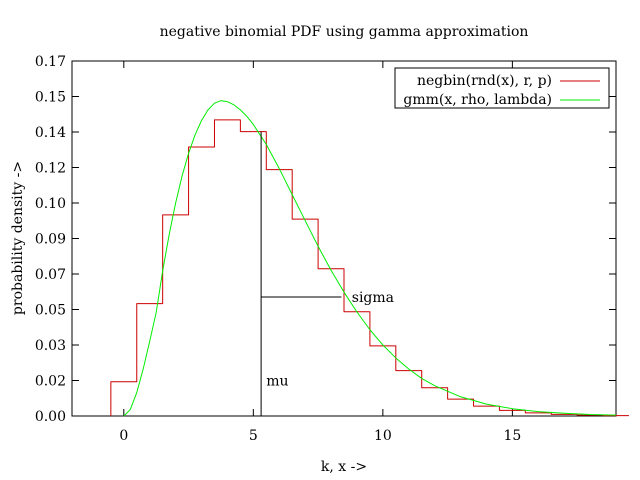 Image resolution: width=640 pixels, height=480 pixels. Describe the element at coordinates (123, 436) in the screenshot. I see `x-tick-label: 0` at that location.